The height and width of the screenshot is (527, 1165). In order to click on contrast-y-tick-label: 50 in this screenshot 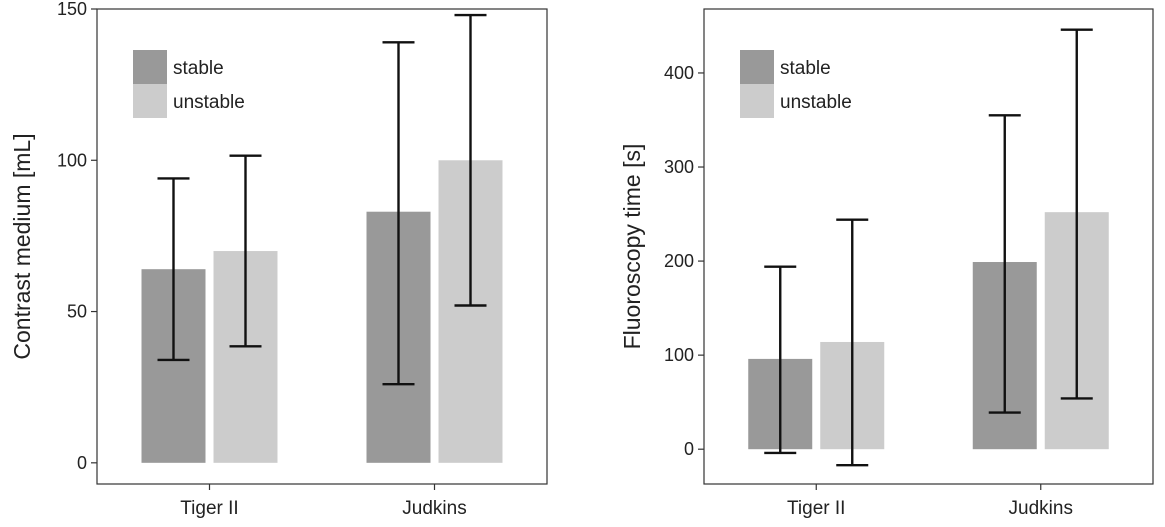, I will do `click(77, 312)`.